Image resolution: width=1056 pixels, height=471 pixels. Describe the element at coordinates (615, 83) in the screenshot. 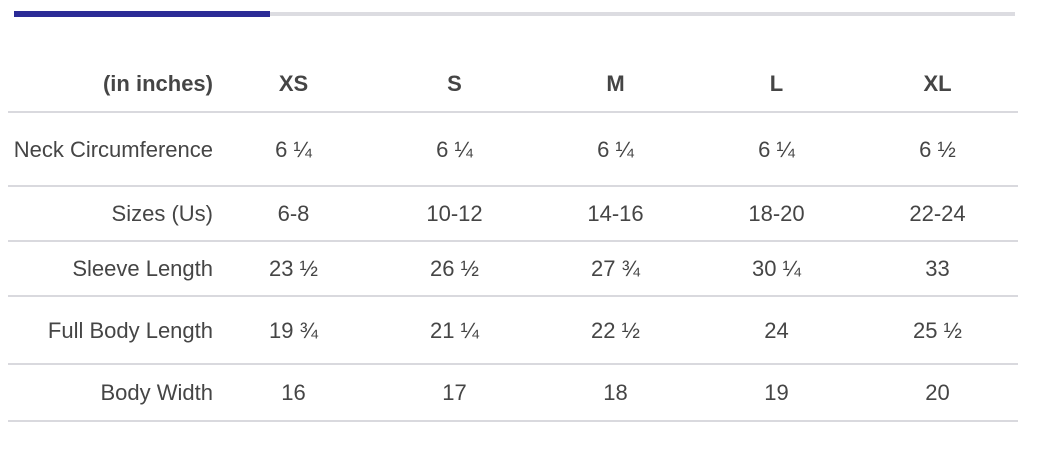

I see `column-header-m: M` at that location.